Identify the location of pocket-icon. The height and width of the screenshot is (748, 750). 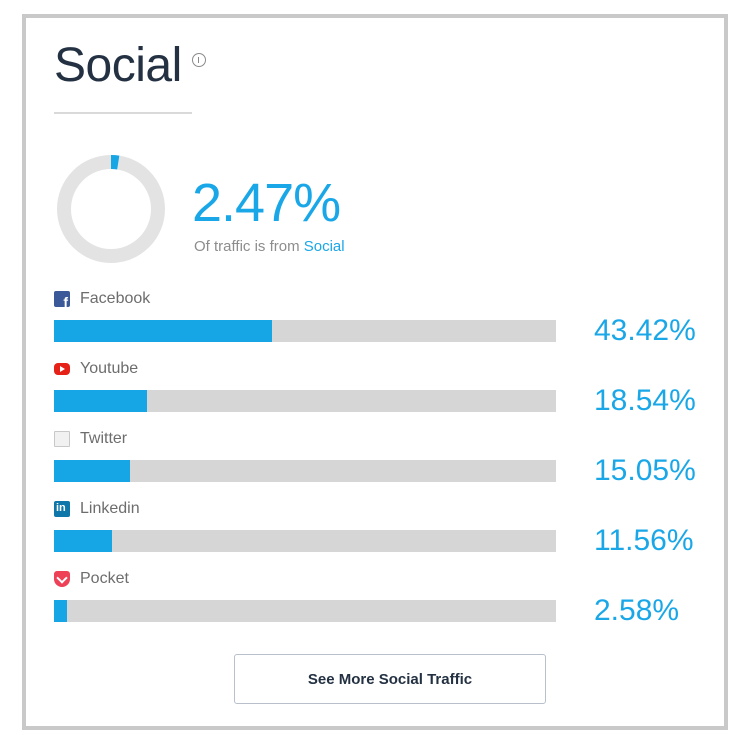
(62, 579).